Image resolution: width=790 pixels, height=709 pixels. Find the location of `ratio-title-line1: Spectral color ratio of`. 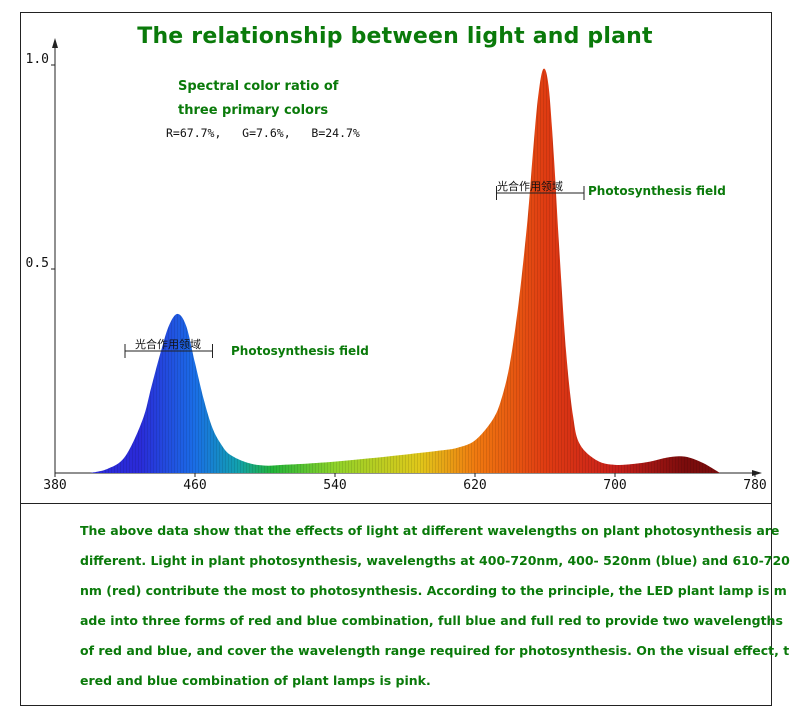

ratio-title-line1: Spectral color ratio of is located at coordinates (258, 86).